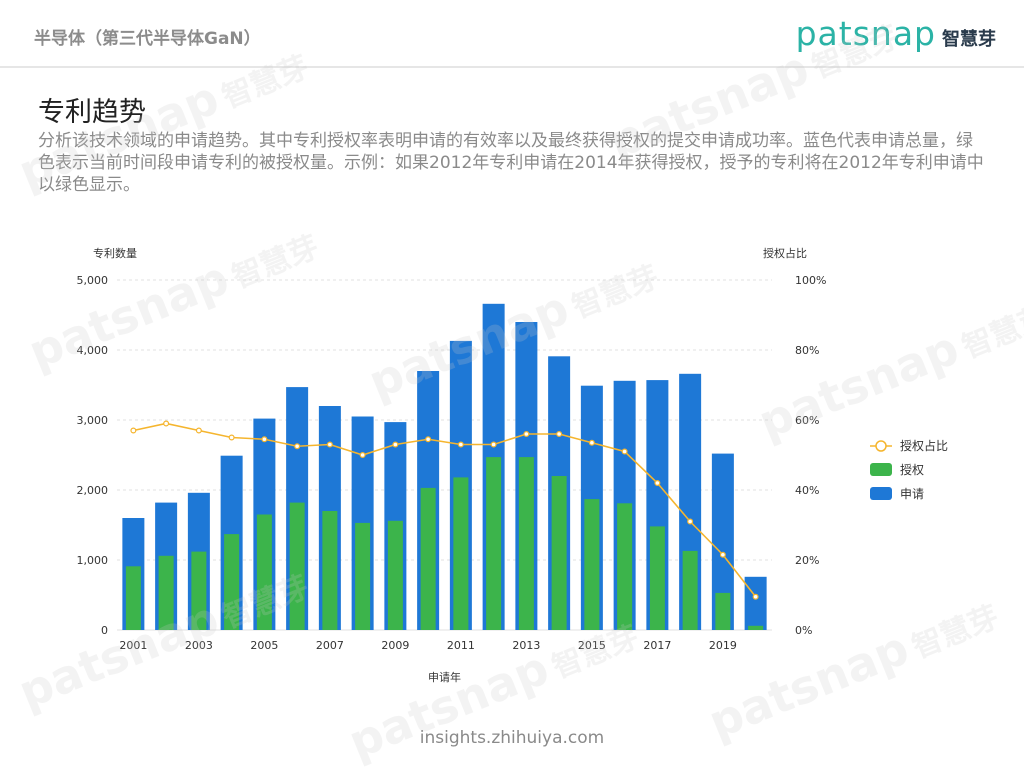 This screenshot has height=769, width=1024. Describe the element at coordinates (657, 645) in the screenshot. I see `x-tick-label: 2017` at that location.